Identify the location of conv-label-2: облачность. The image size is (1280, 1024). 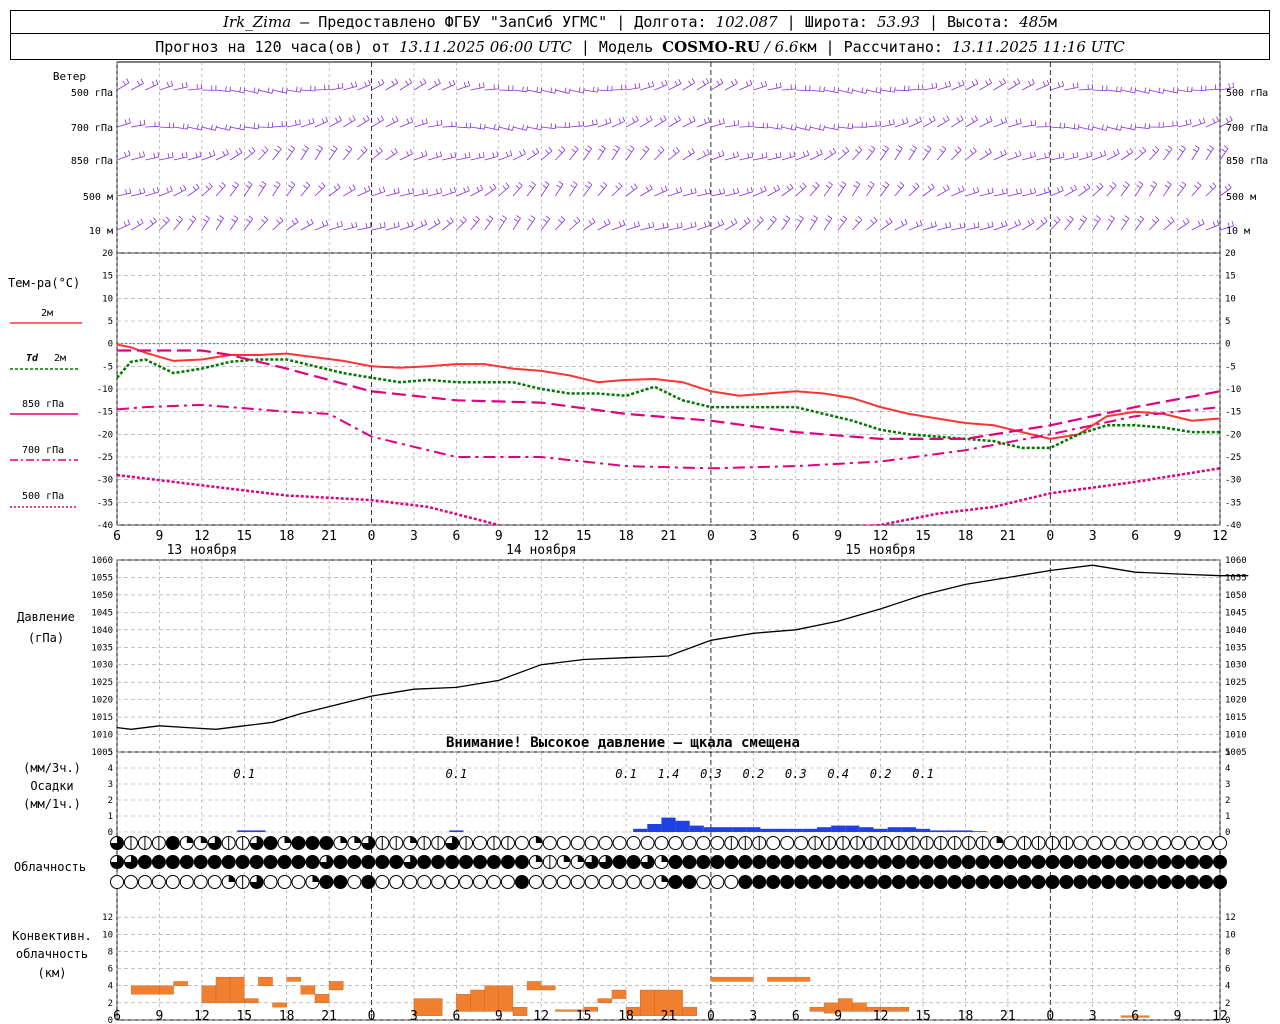
(52, 954).